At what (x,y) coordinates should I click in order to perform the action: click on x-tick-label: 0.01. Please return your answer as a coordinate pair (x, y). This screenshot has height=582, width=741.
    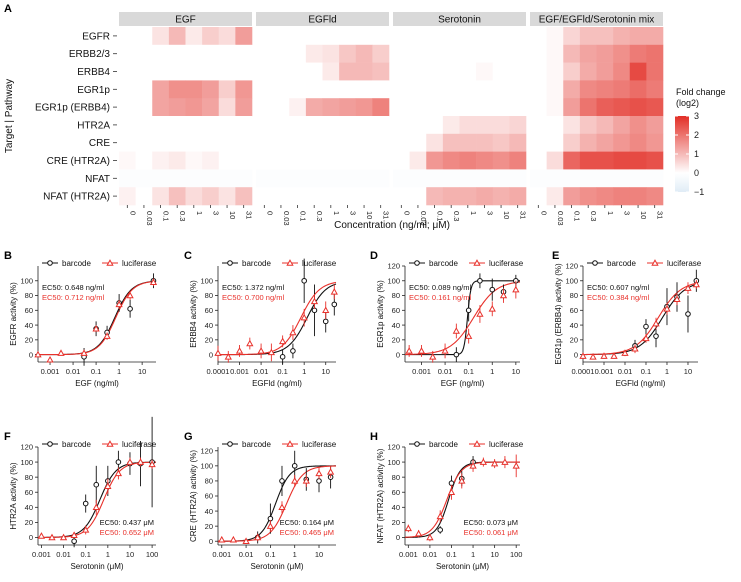
    Looking at the image, I should click on (63, 554).